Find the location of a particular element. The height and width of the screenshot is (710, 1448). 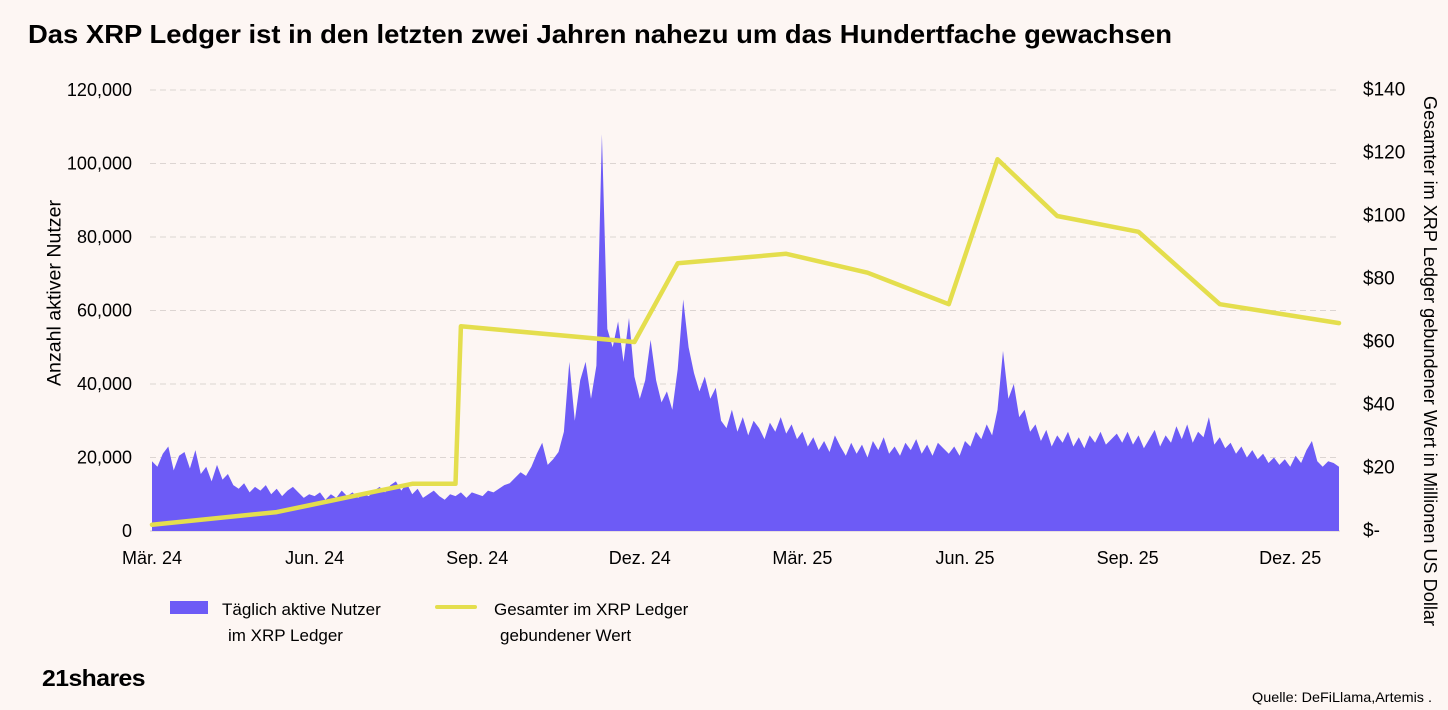

x-tick-label: Jun. 24 is located at coordinates (314, 558).